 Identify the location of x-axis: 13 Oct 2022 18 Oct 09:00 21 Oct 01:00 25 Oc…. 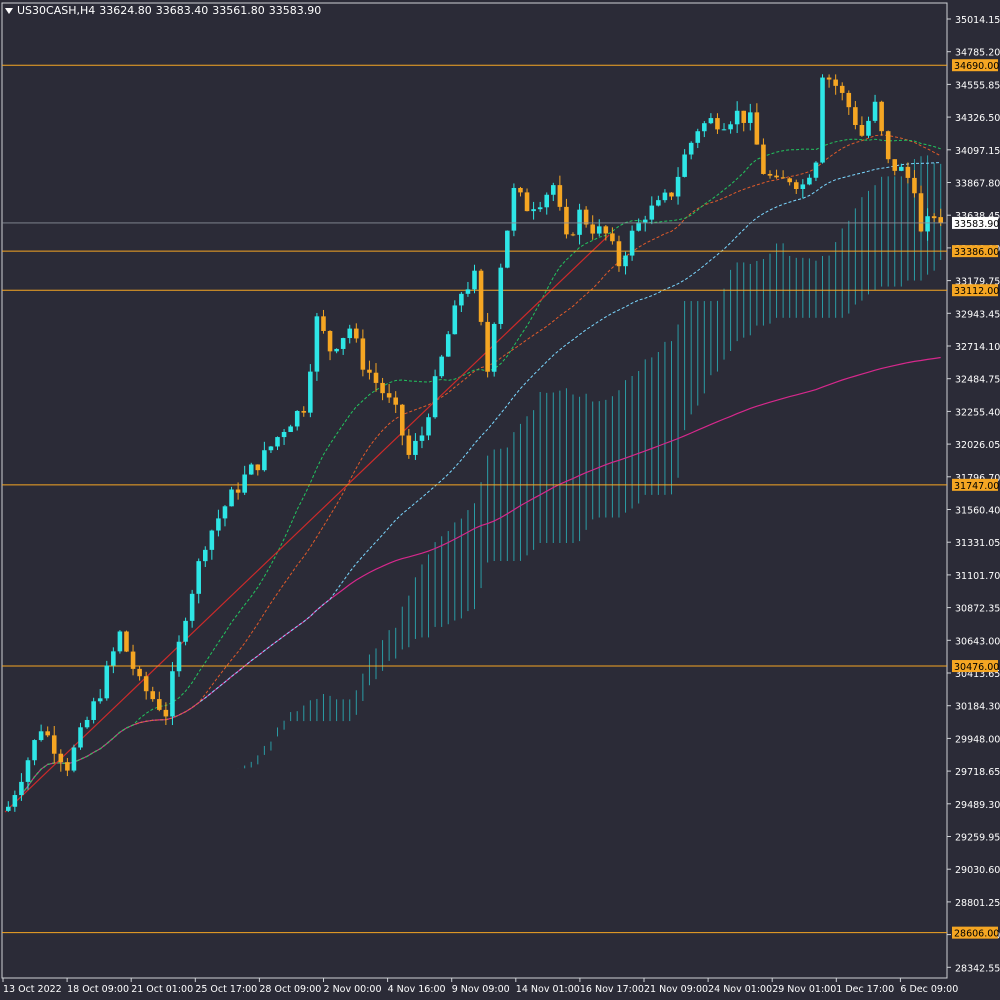
(480, 986).